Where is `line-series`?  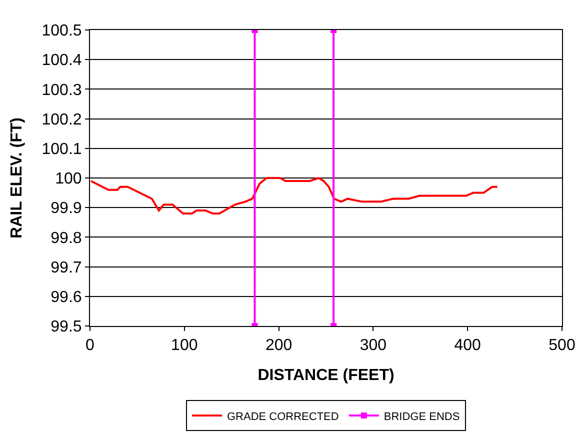
line-series is located at coordinates (294, 196).